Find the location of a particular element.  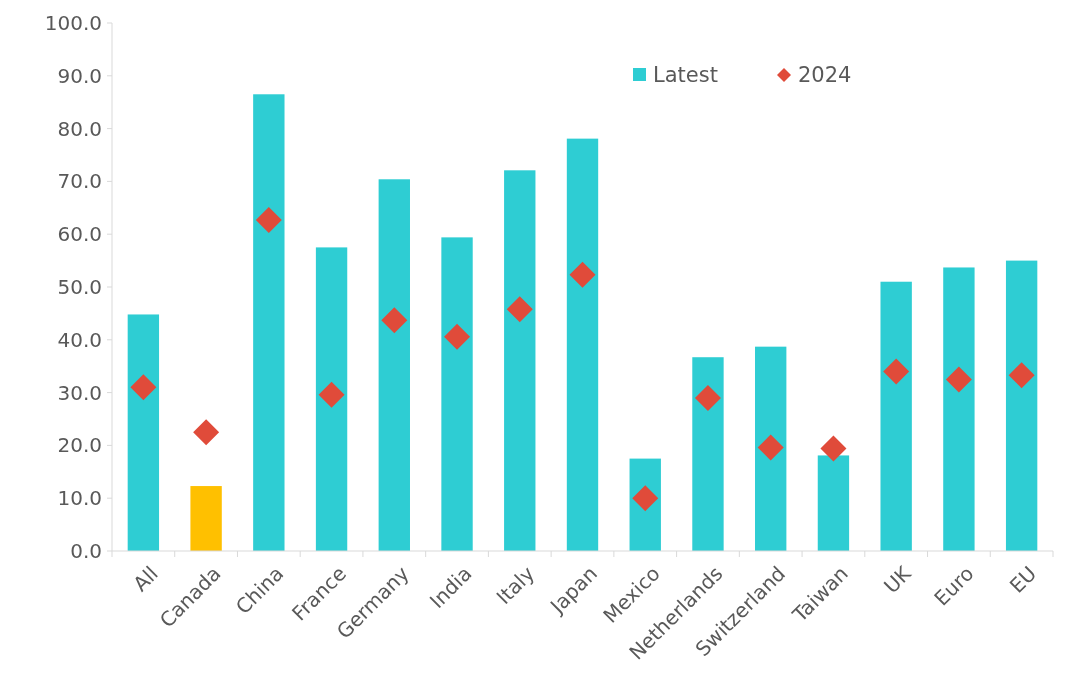

y-tick-label: 0.0 is located at coordinates (86, 551).